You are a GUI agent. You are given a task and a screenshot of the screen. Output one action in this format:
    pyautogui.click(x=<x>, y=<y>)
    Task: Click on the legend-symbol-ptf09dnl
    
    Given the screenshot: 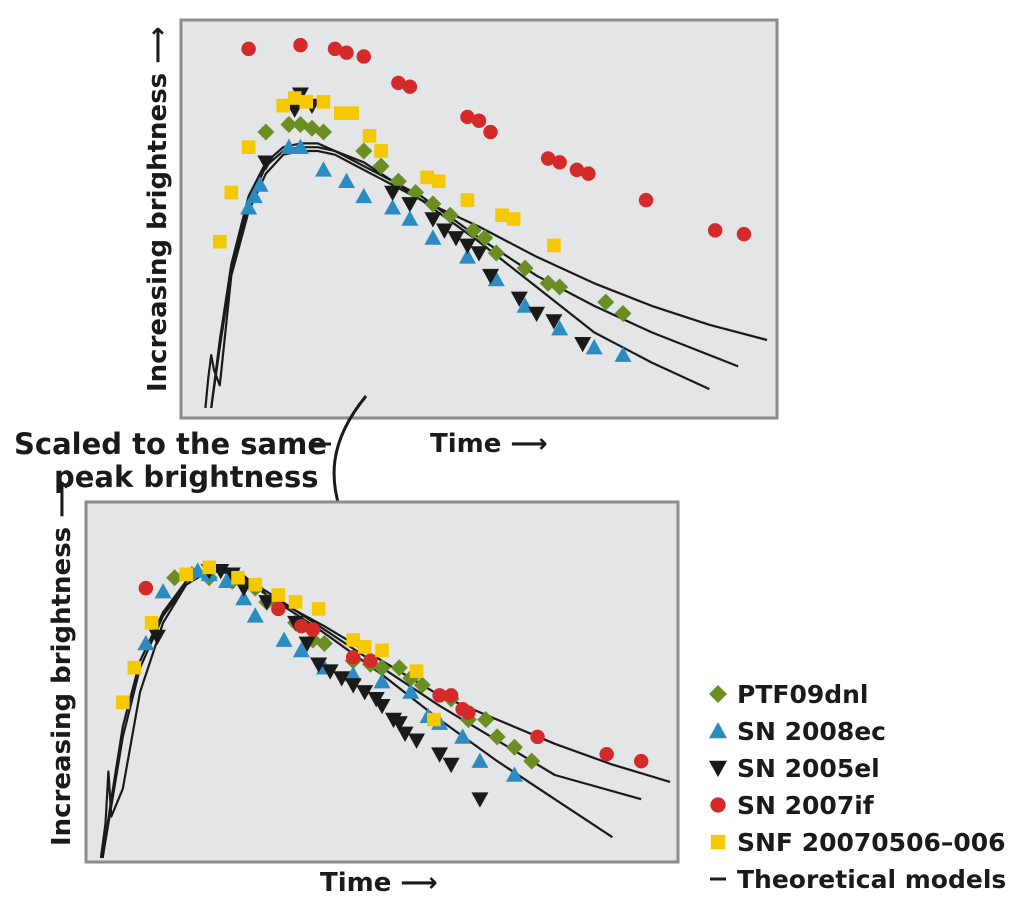 What is the action you would take?
    pyautogui.click(x=718, y=694)
    